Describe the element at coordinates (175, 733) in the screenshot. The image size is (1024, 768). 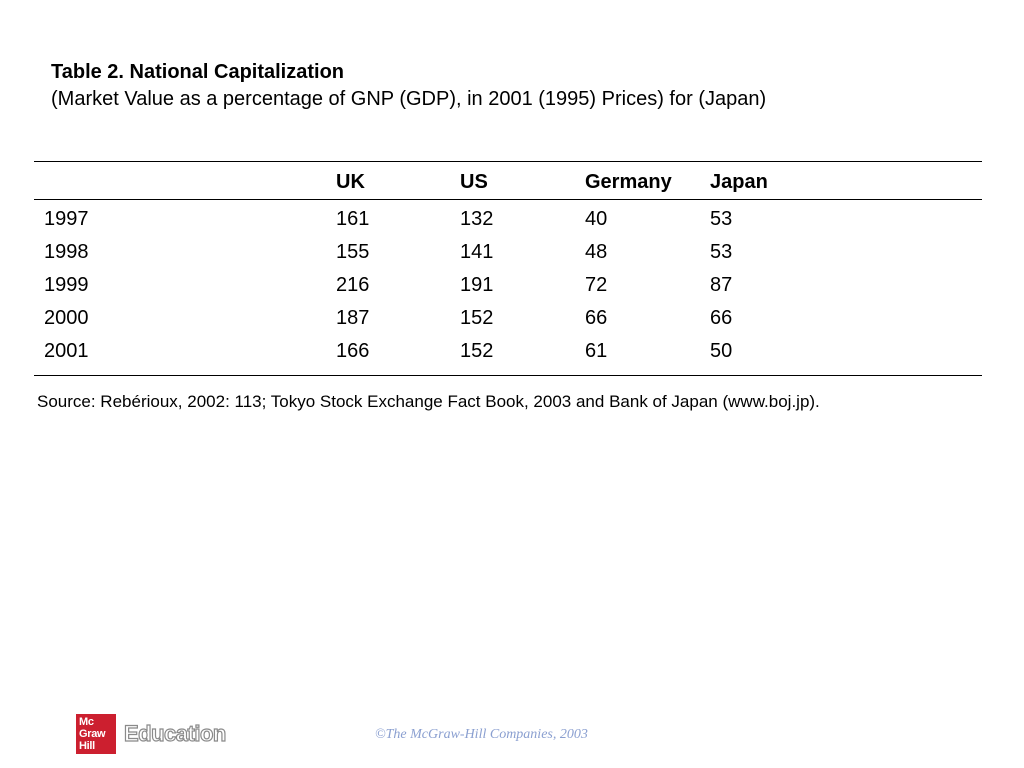
I see `education-brand: Education` at that location.